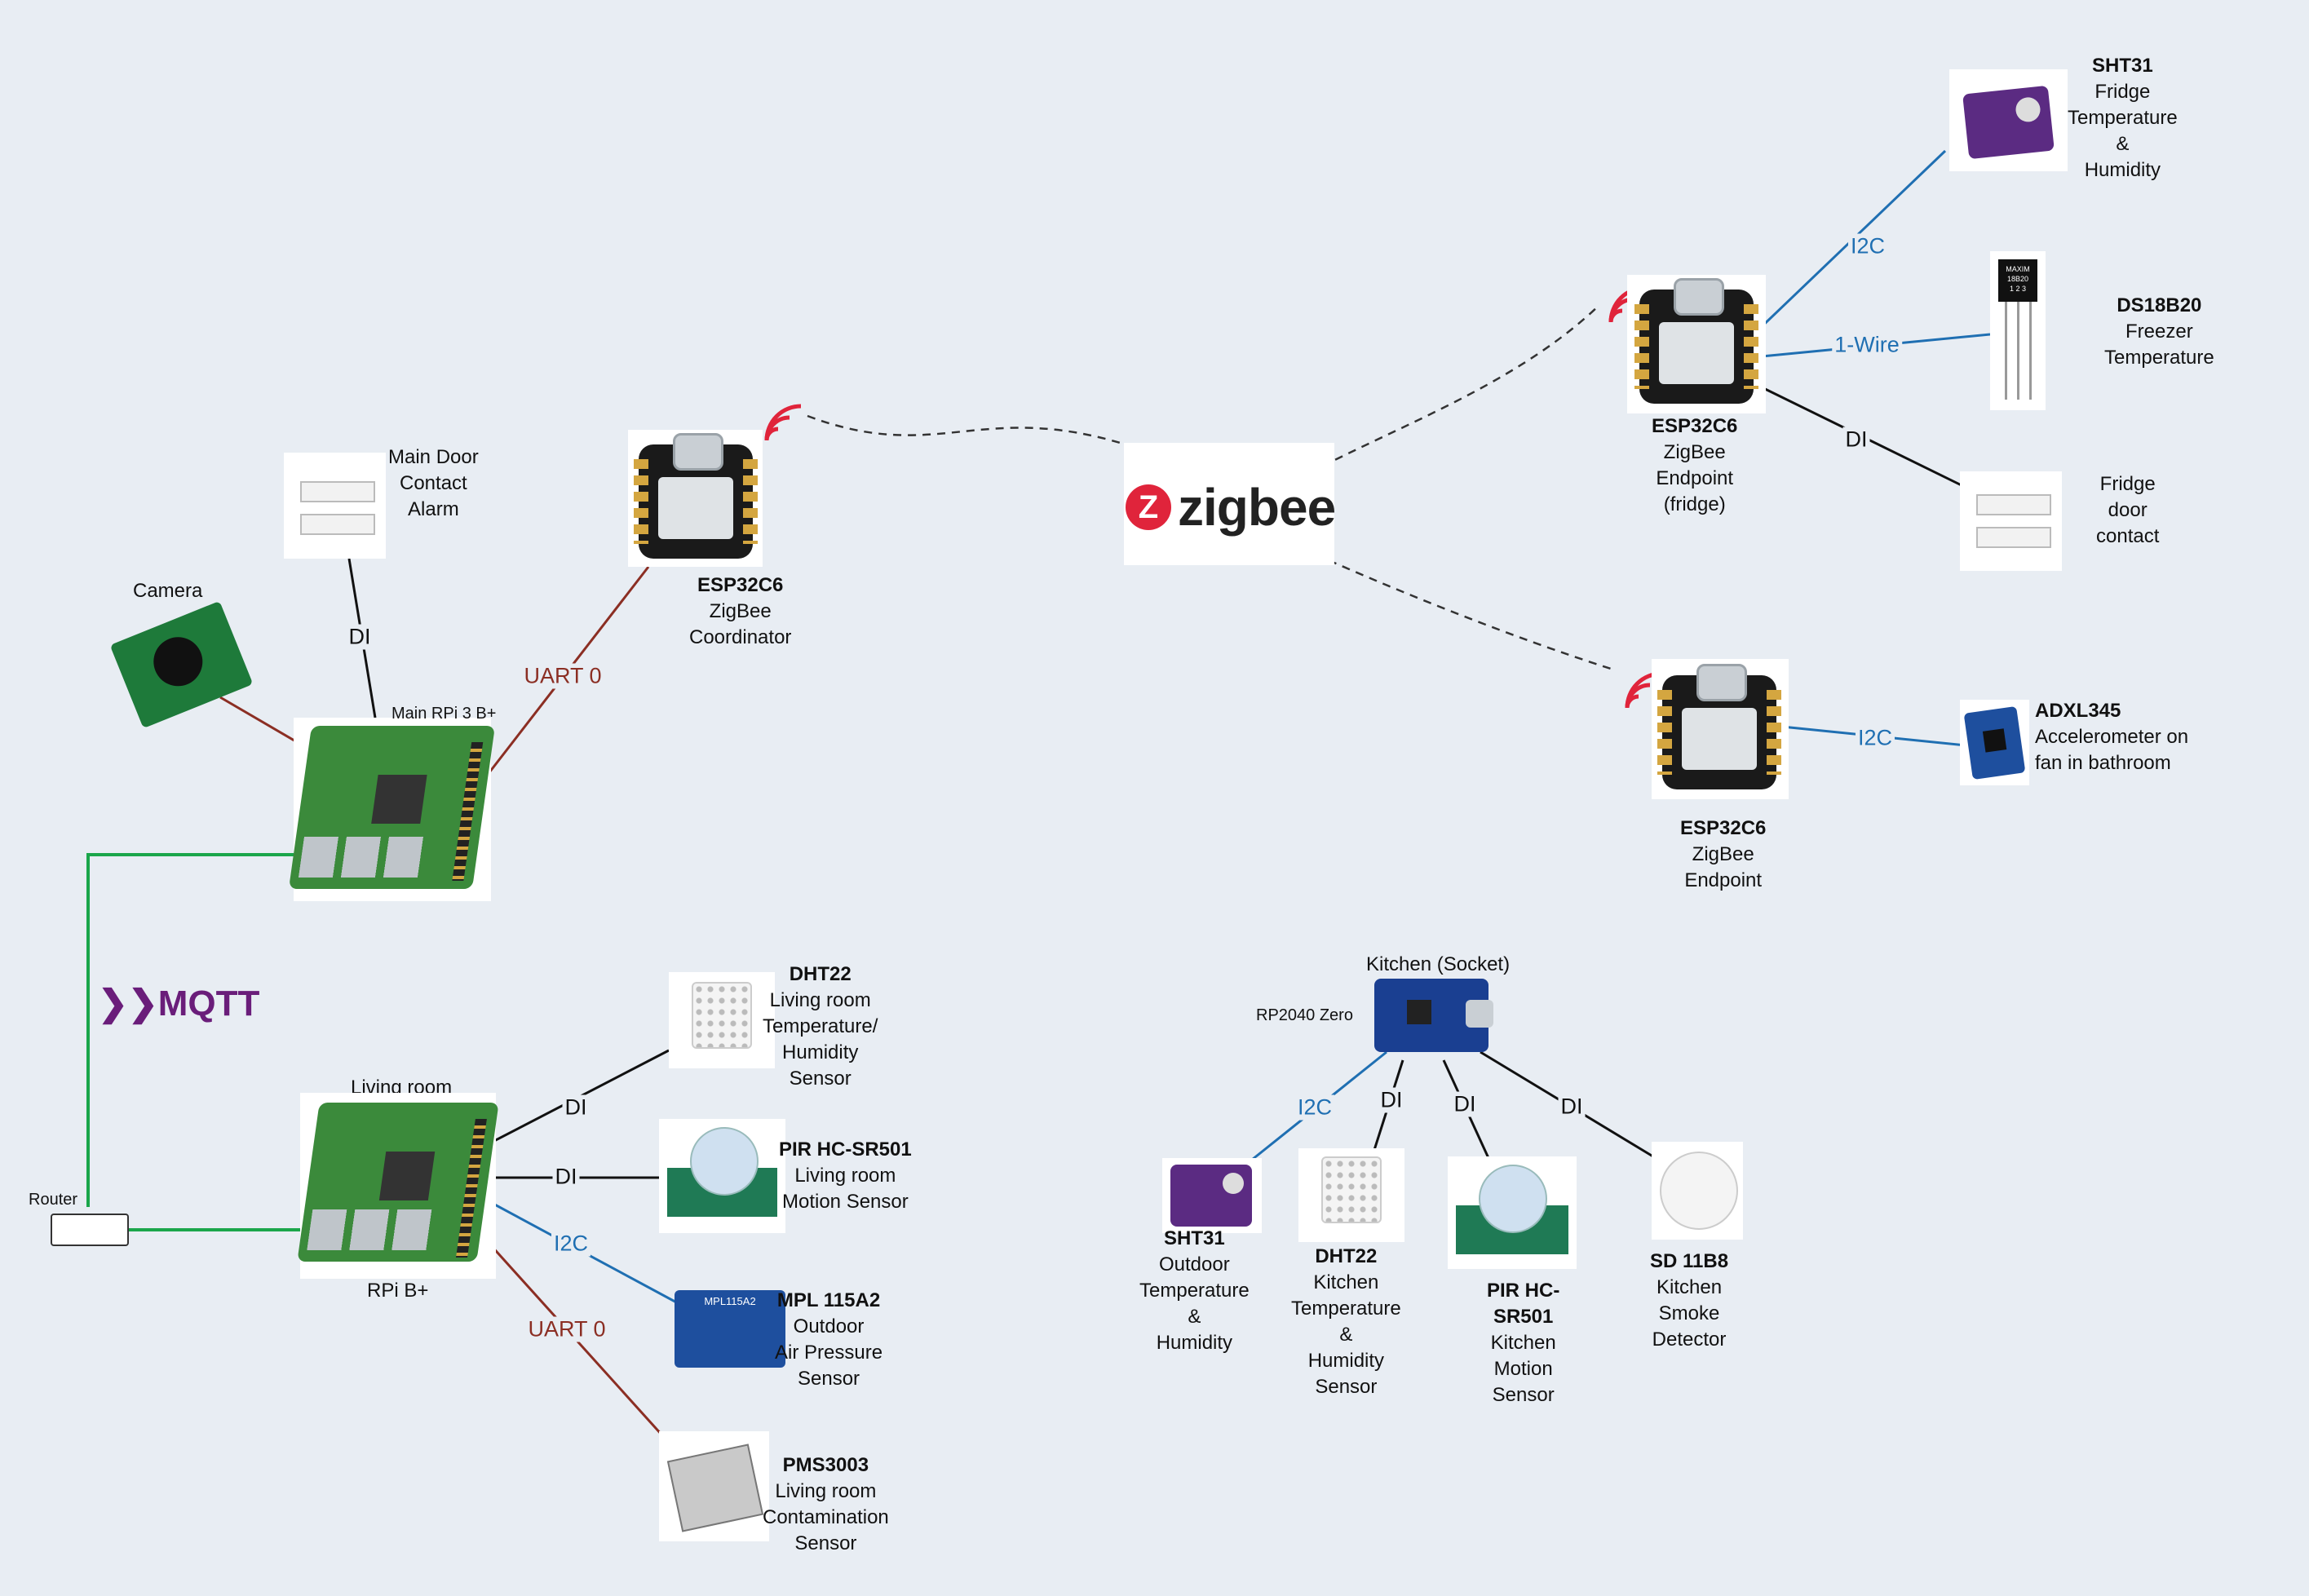 Image resolution: width=2309 pixels, height=1596 pixels. I want to click on sht31-fridge-icon, so click(2008, 122).